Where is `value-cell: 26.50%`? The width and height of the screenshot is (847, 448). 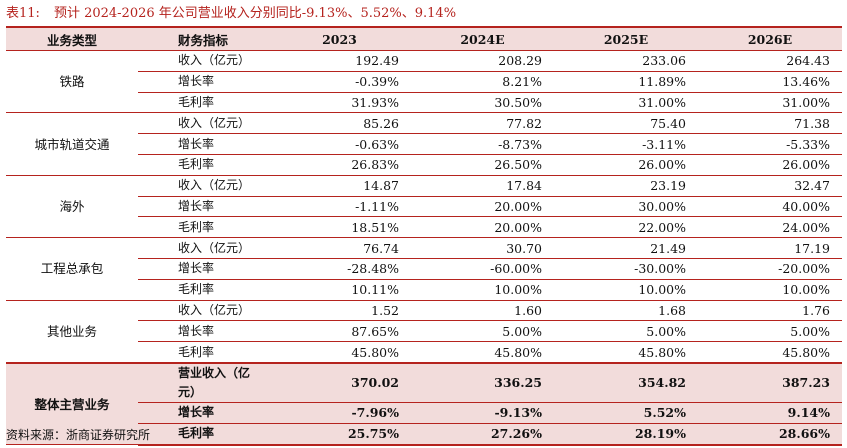
value-cell: 26.50% is located at coordinates (482, 165).